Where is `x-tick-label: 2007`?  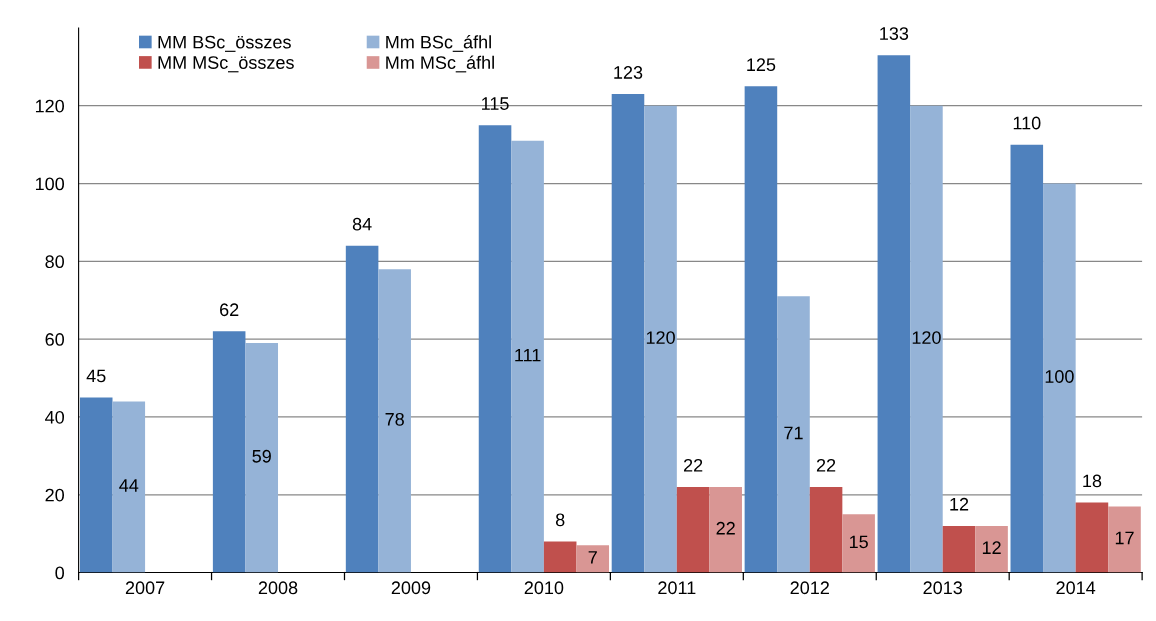
x-tick-label: 2007 is located at coordinates (145, 588).